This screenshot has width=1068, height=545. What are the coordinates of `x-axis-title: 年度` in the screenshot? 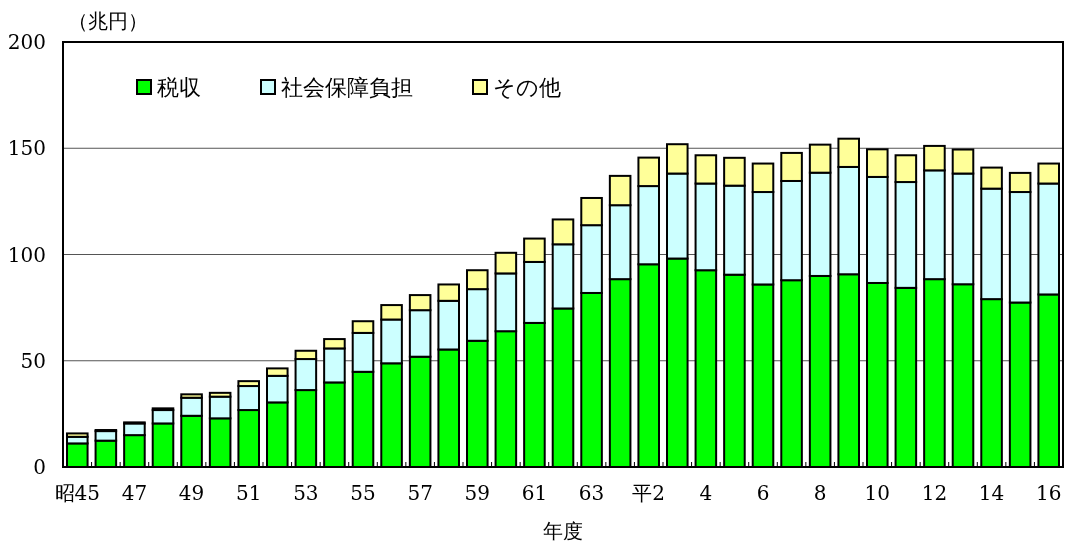 It's located at (563, 531).